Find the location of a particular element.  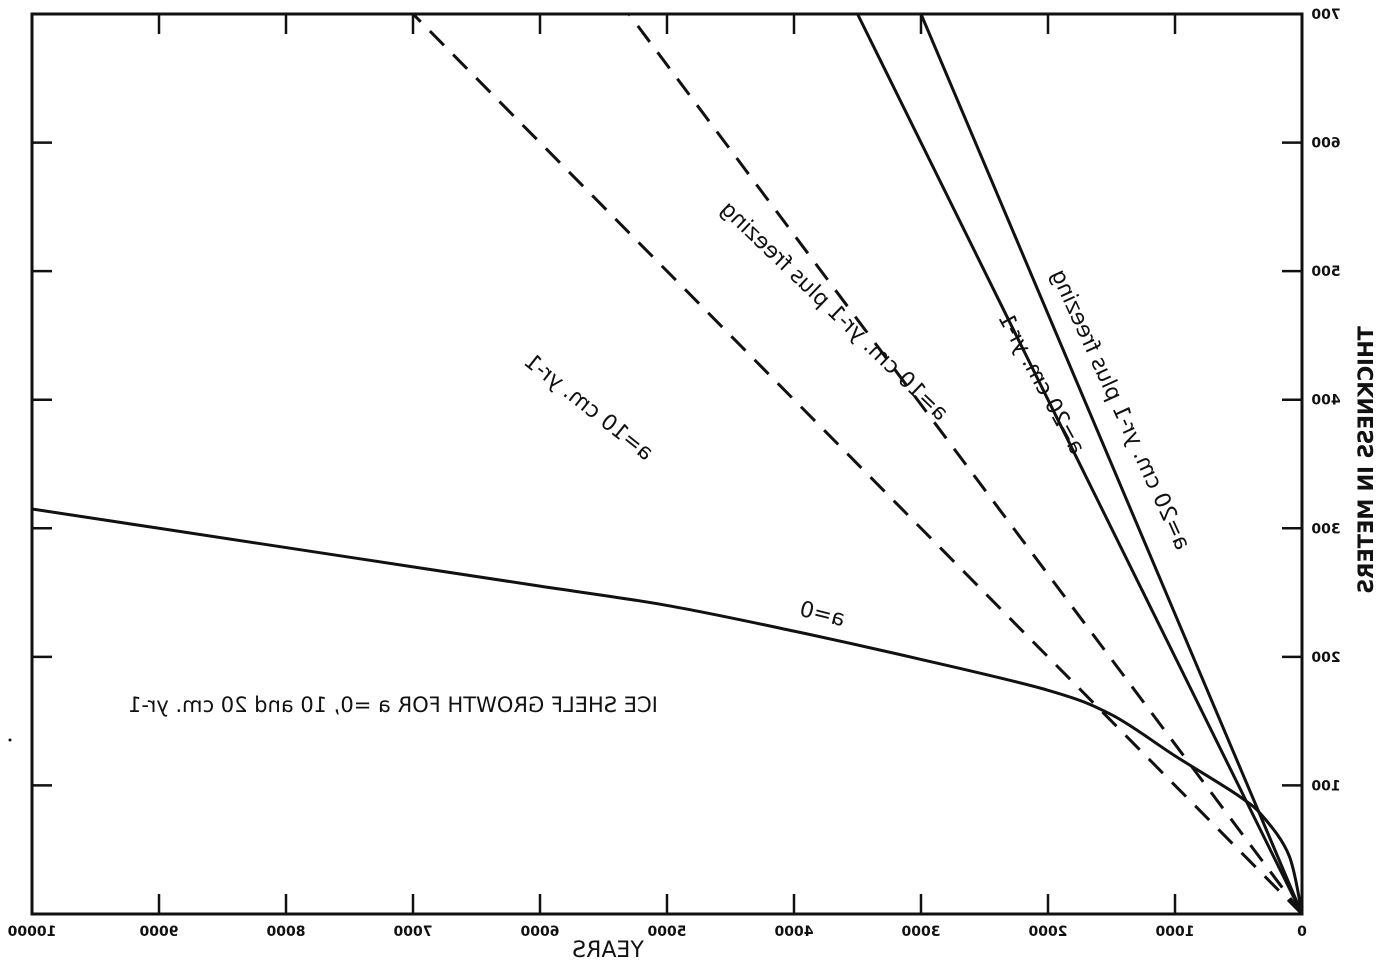

y-tick-label: 700 is located at coordinates (1325, 15).